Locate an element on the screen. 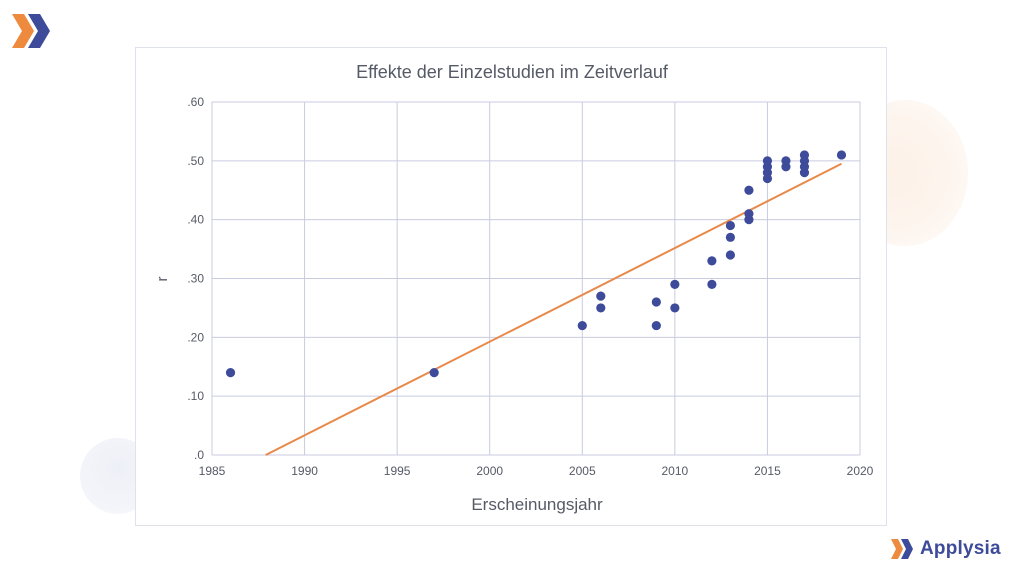 This screenshot has height=576, width=1024. brand-name: Applysia is located at coordinates (960, 548).